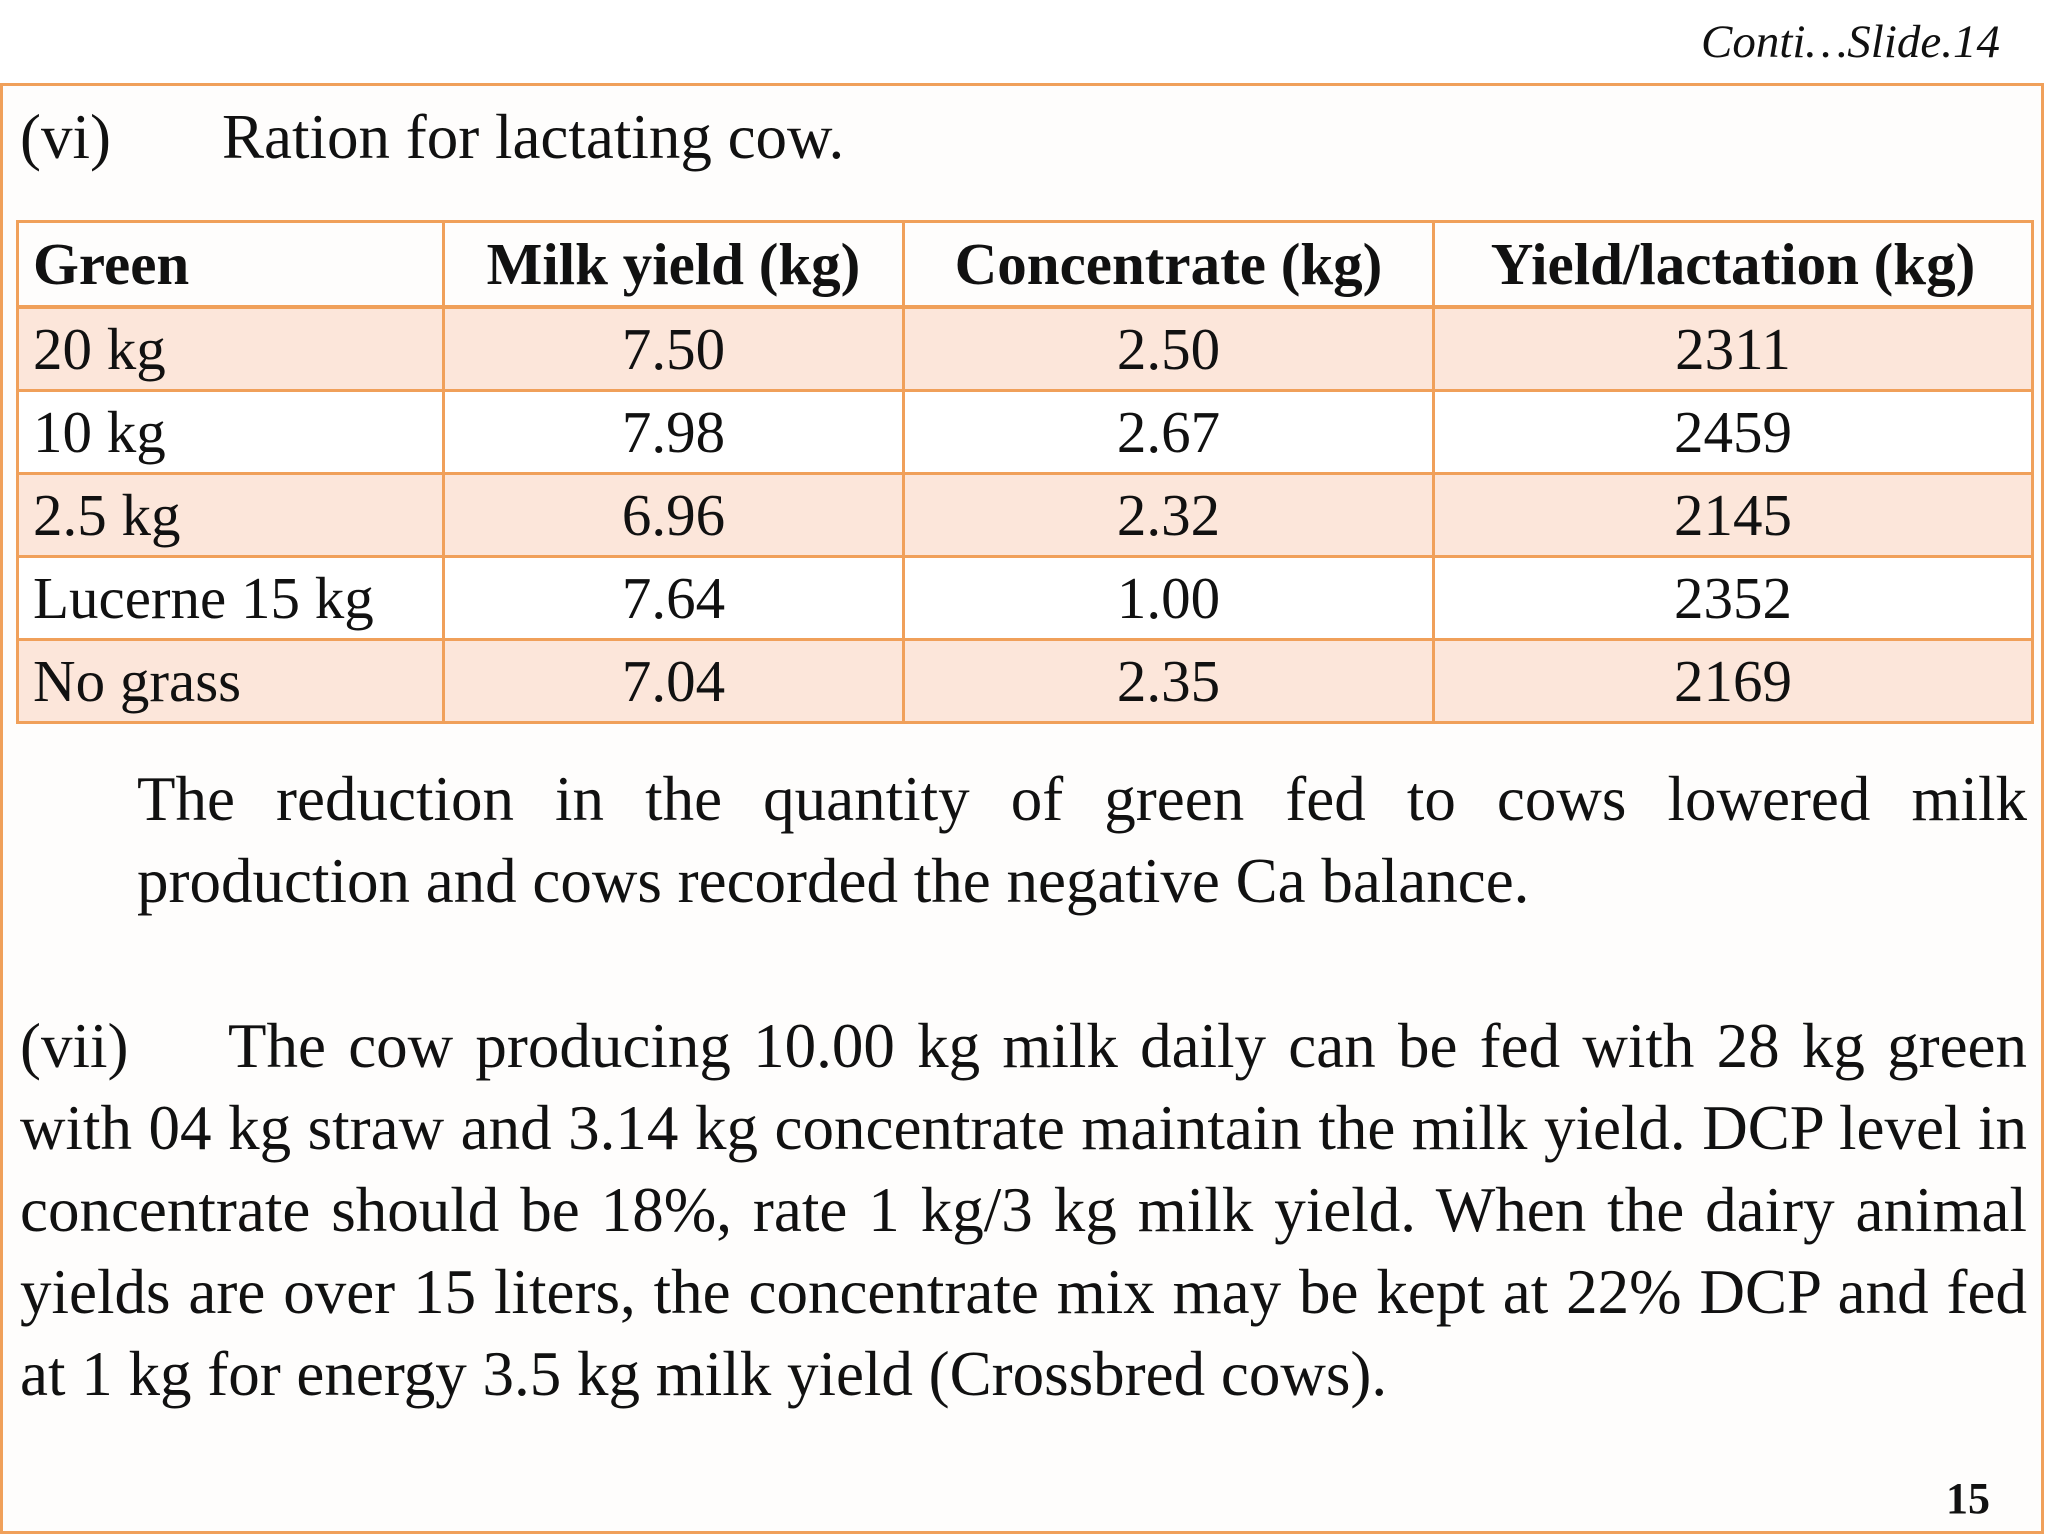 The height and width of the screenshot is (1536, 2048). I want to click on cell-green: 20 kg, so click(230, 348).